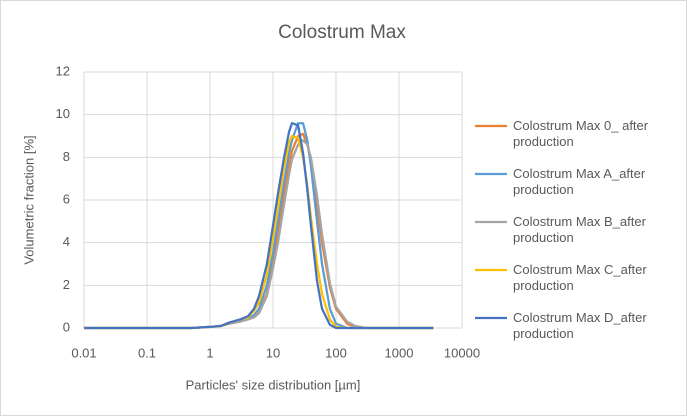  I want to click on chart-title: Colostrum Max, so click(342, 32).